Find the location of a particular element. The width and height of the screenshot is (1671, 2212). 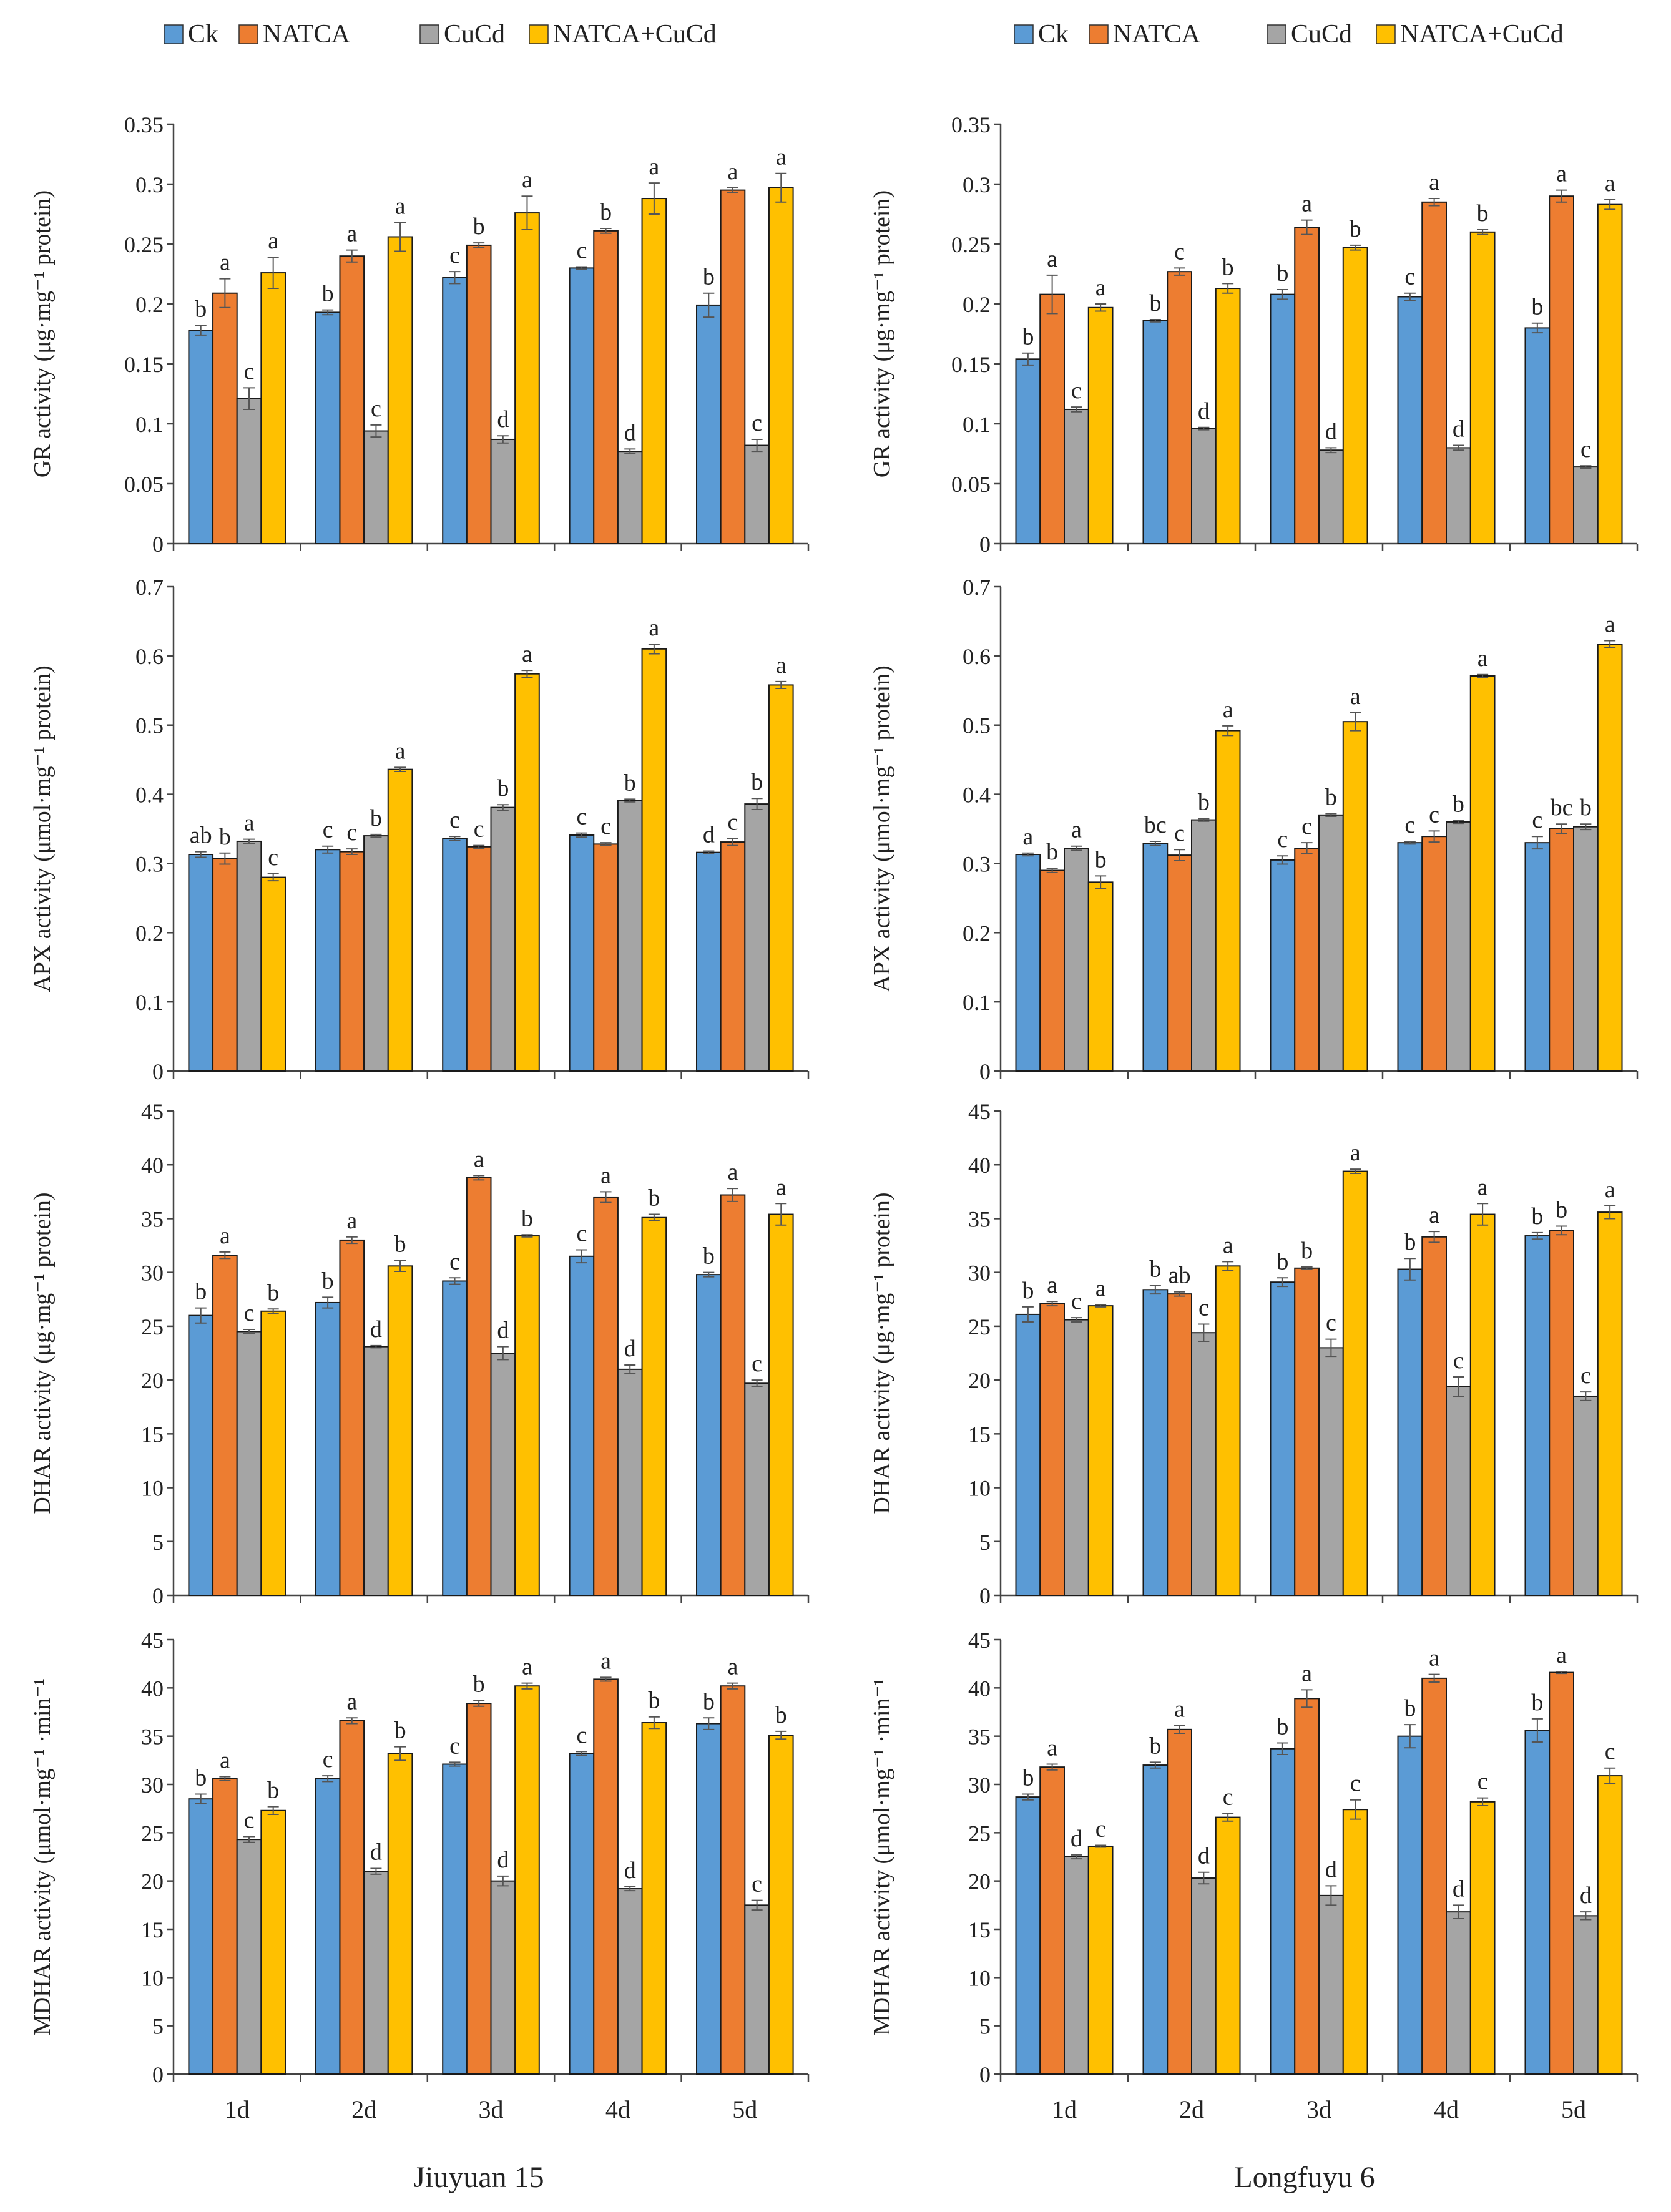

y-tick-label: 5 is located at coordinates (985, 1542).